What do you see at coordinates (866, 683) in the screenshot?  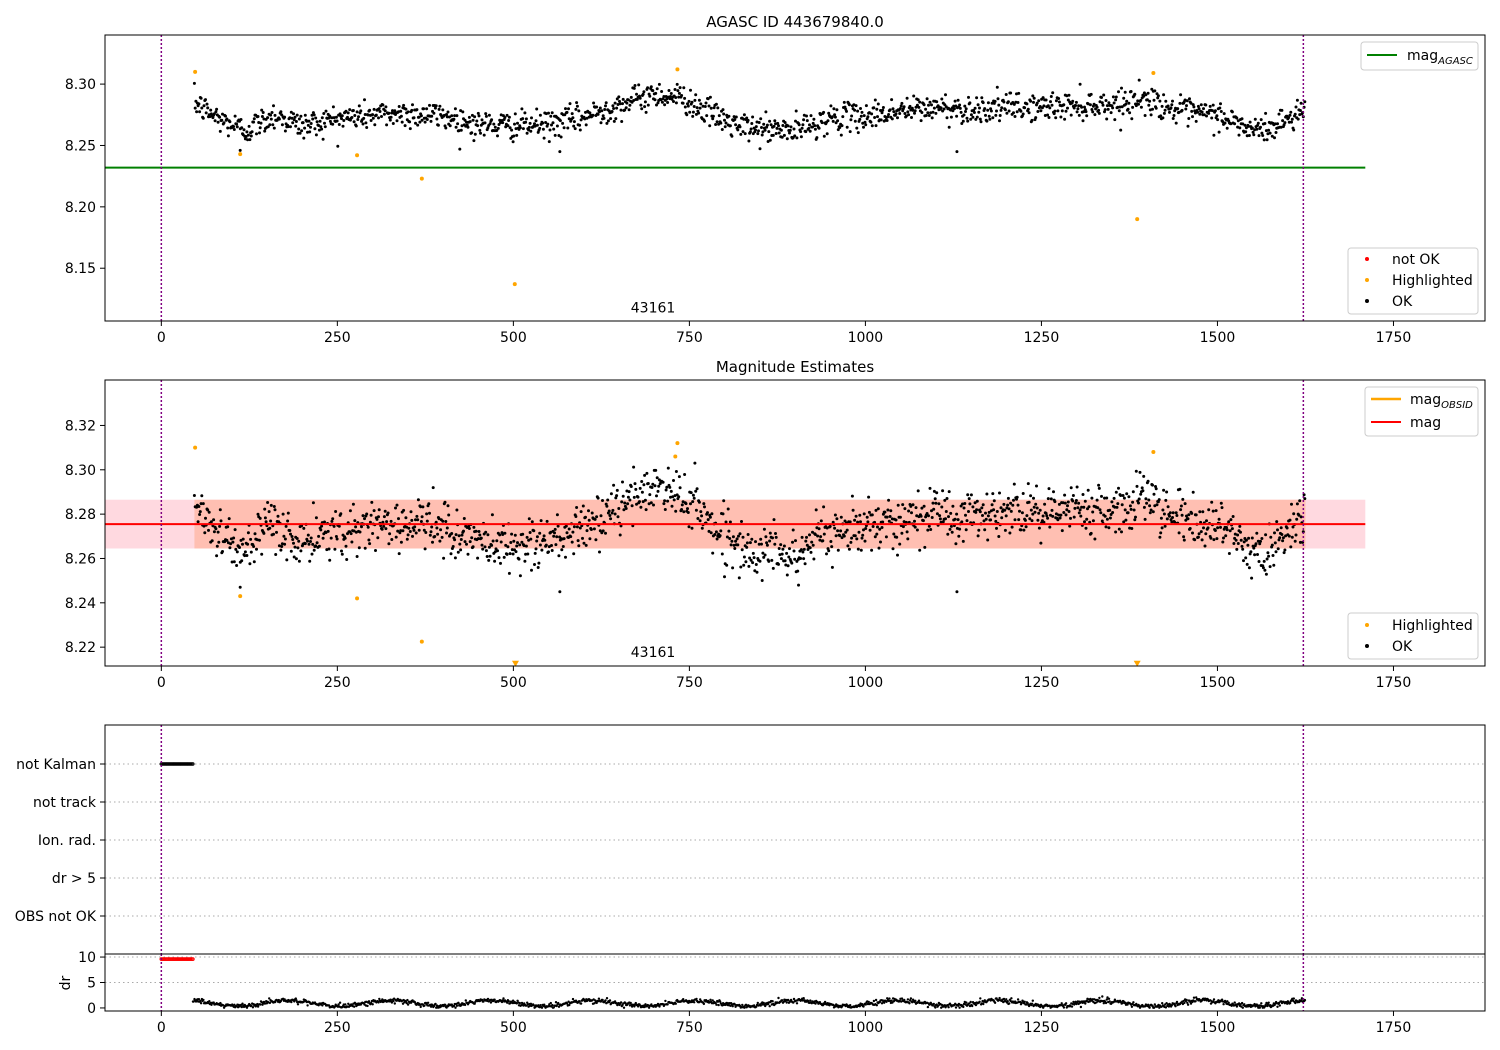 I see `x-tick-label: 1000` at bounding box center [866, 683].